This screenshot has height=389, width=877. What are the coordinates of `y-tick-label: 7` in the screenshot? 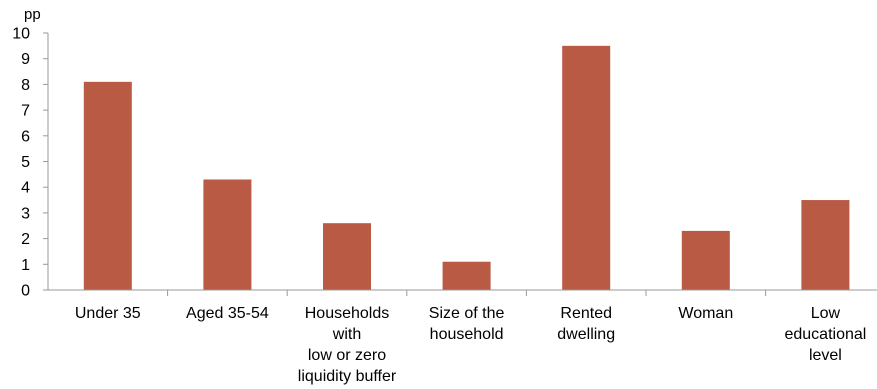 It's located at (25, 111).